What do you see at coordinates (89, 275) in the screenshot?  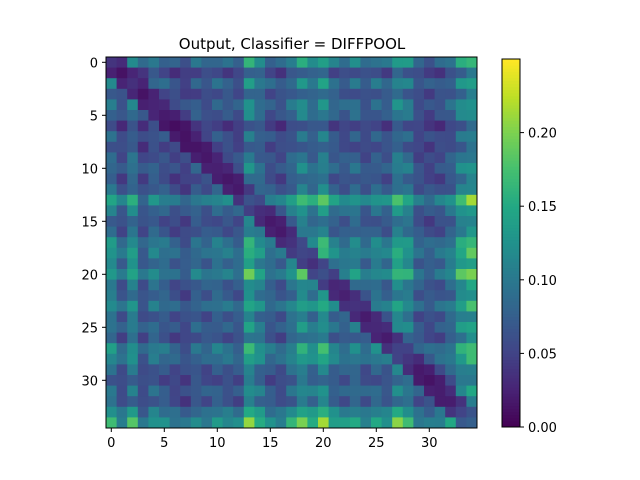 I see `y-tick-label: 20` at bounding box center [89, 275].